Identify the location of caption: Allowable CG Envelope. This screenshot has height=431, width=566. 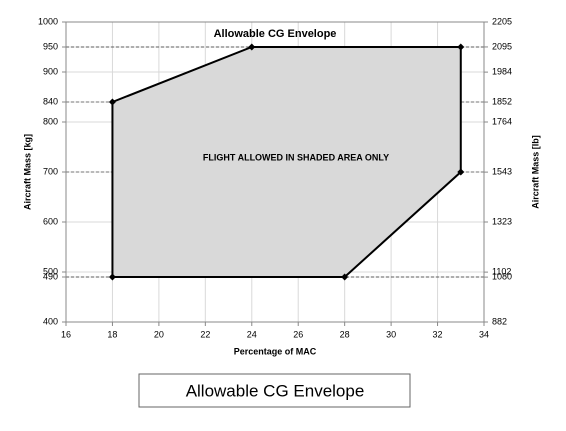
(275, 390).